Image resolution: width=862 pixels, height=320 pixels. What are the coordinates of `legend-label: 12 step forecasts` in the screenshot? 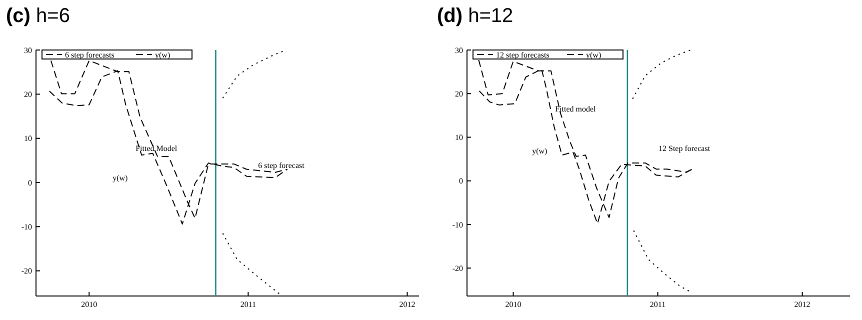 It's located at (523, 55).